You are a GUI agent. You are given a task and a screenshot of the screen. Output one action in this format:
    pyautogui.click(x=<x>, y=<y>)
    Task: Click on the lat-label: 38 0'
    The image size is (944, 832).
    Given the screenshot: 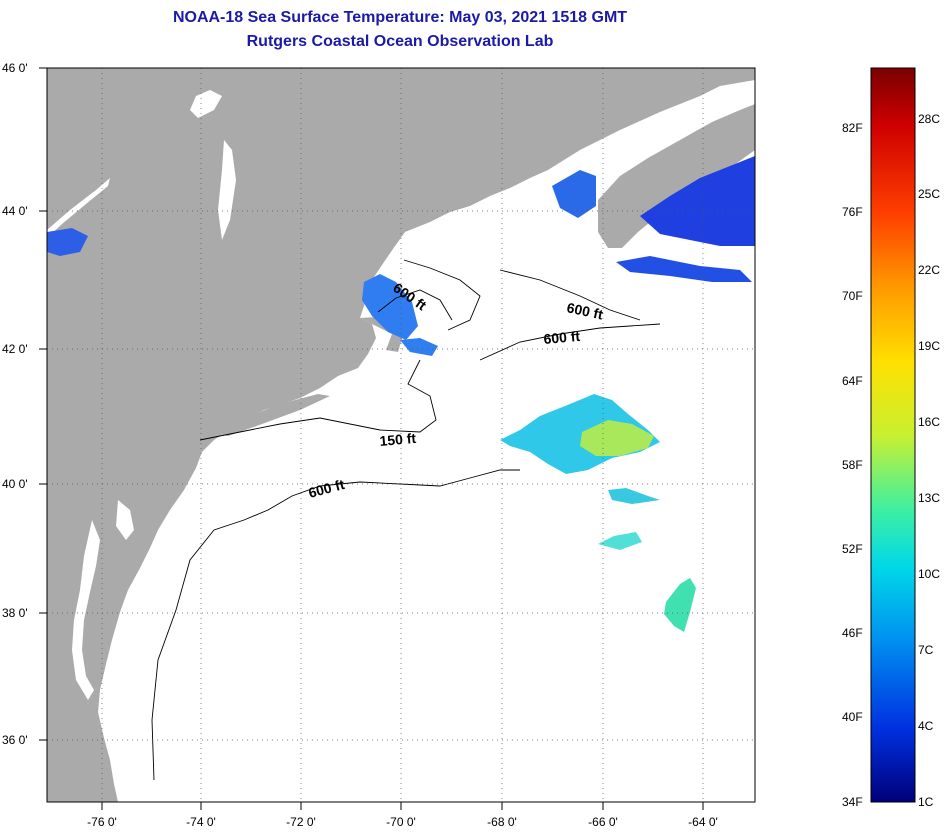 What is the action you would take?
    pyautogui.click(x=15, y=613)
    